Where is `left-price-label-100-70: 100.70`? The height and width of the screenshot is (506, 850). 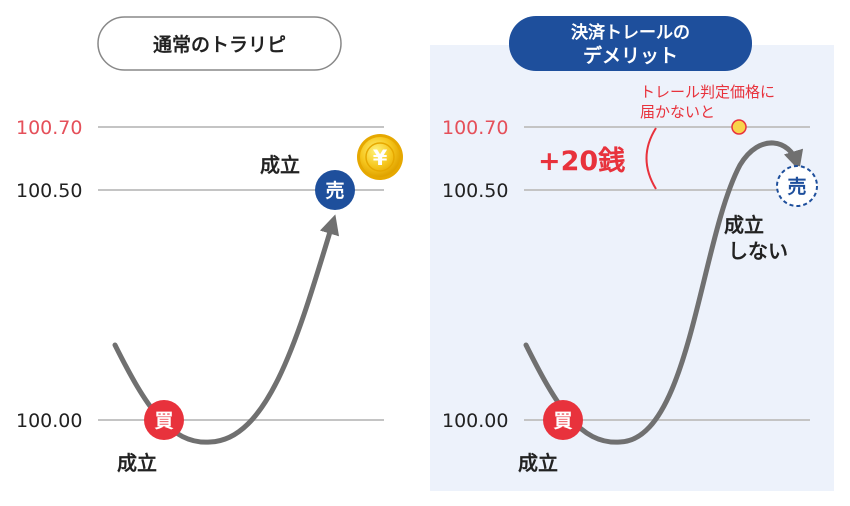 left-price-label-100-70: 100.70 is located at coordinates (49, 128).